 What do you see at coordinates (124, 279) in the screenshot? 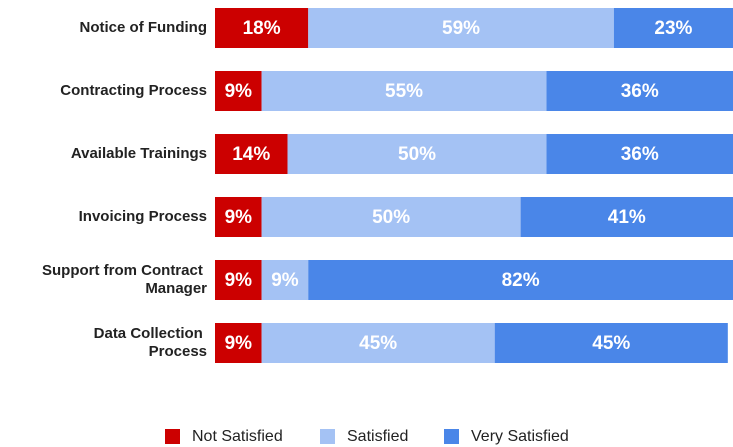
I see `category-label: Support from Contract Manager` at bounding box center [124, 279].